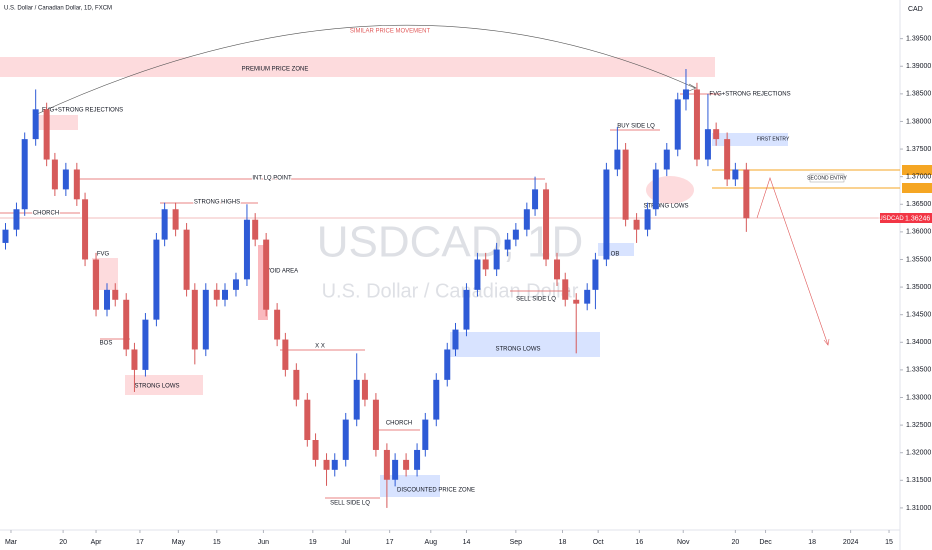 This screenshot has height=550, width=932. I want to click on y-tick-label: 1.31000, so click(918, 508).